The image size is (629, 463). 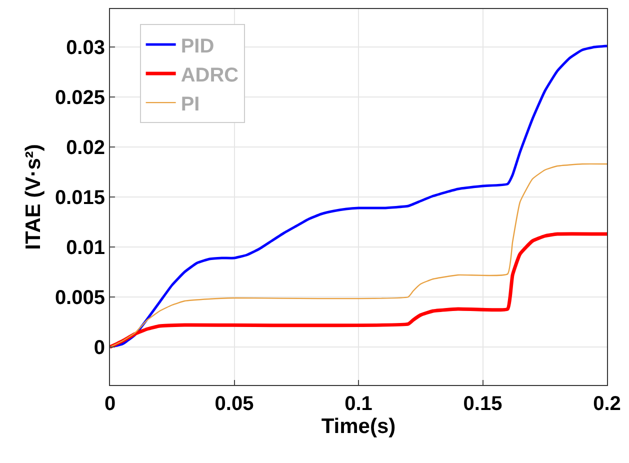 What do you see at coordinates (234, 404) in the screenshot?
I see `x-tick-label: 0.05` at bounding box center [234, 404].